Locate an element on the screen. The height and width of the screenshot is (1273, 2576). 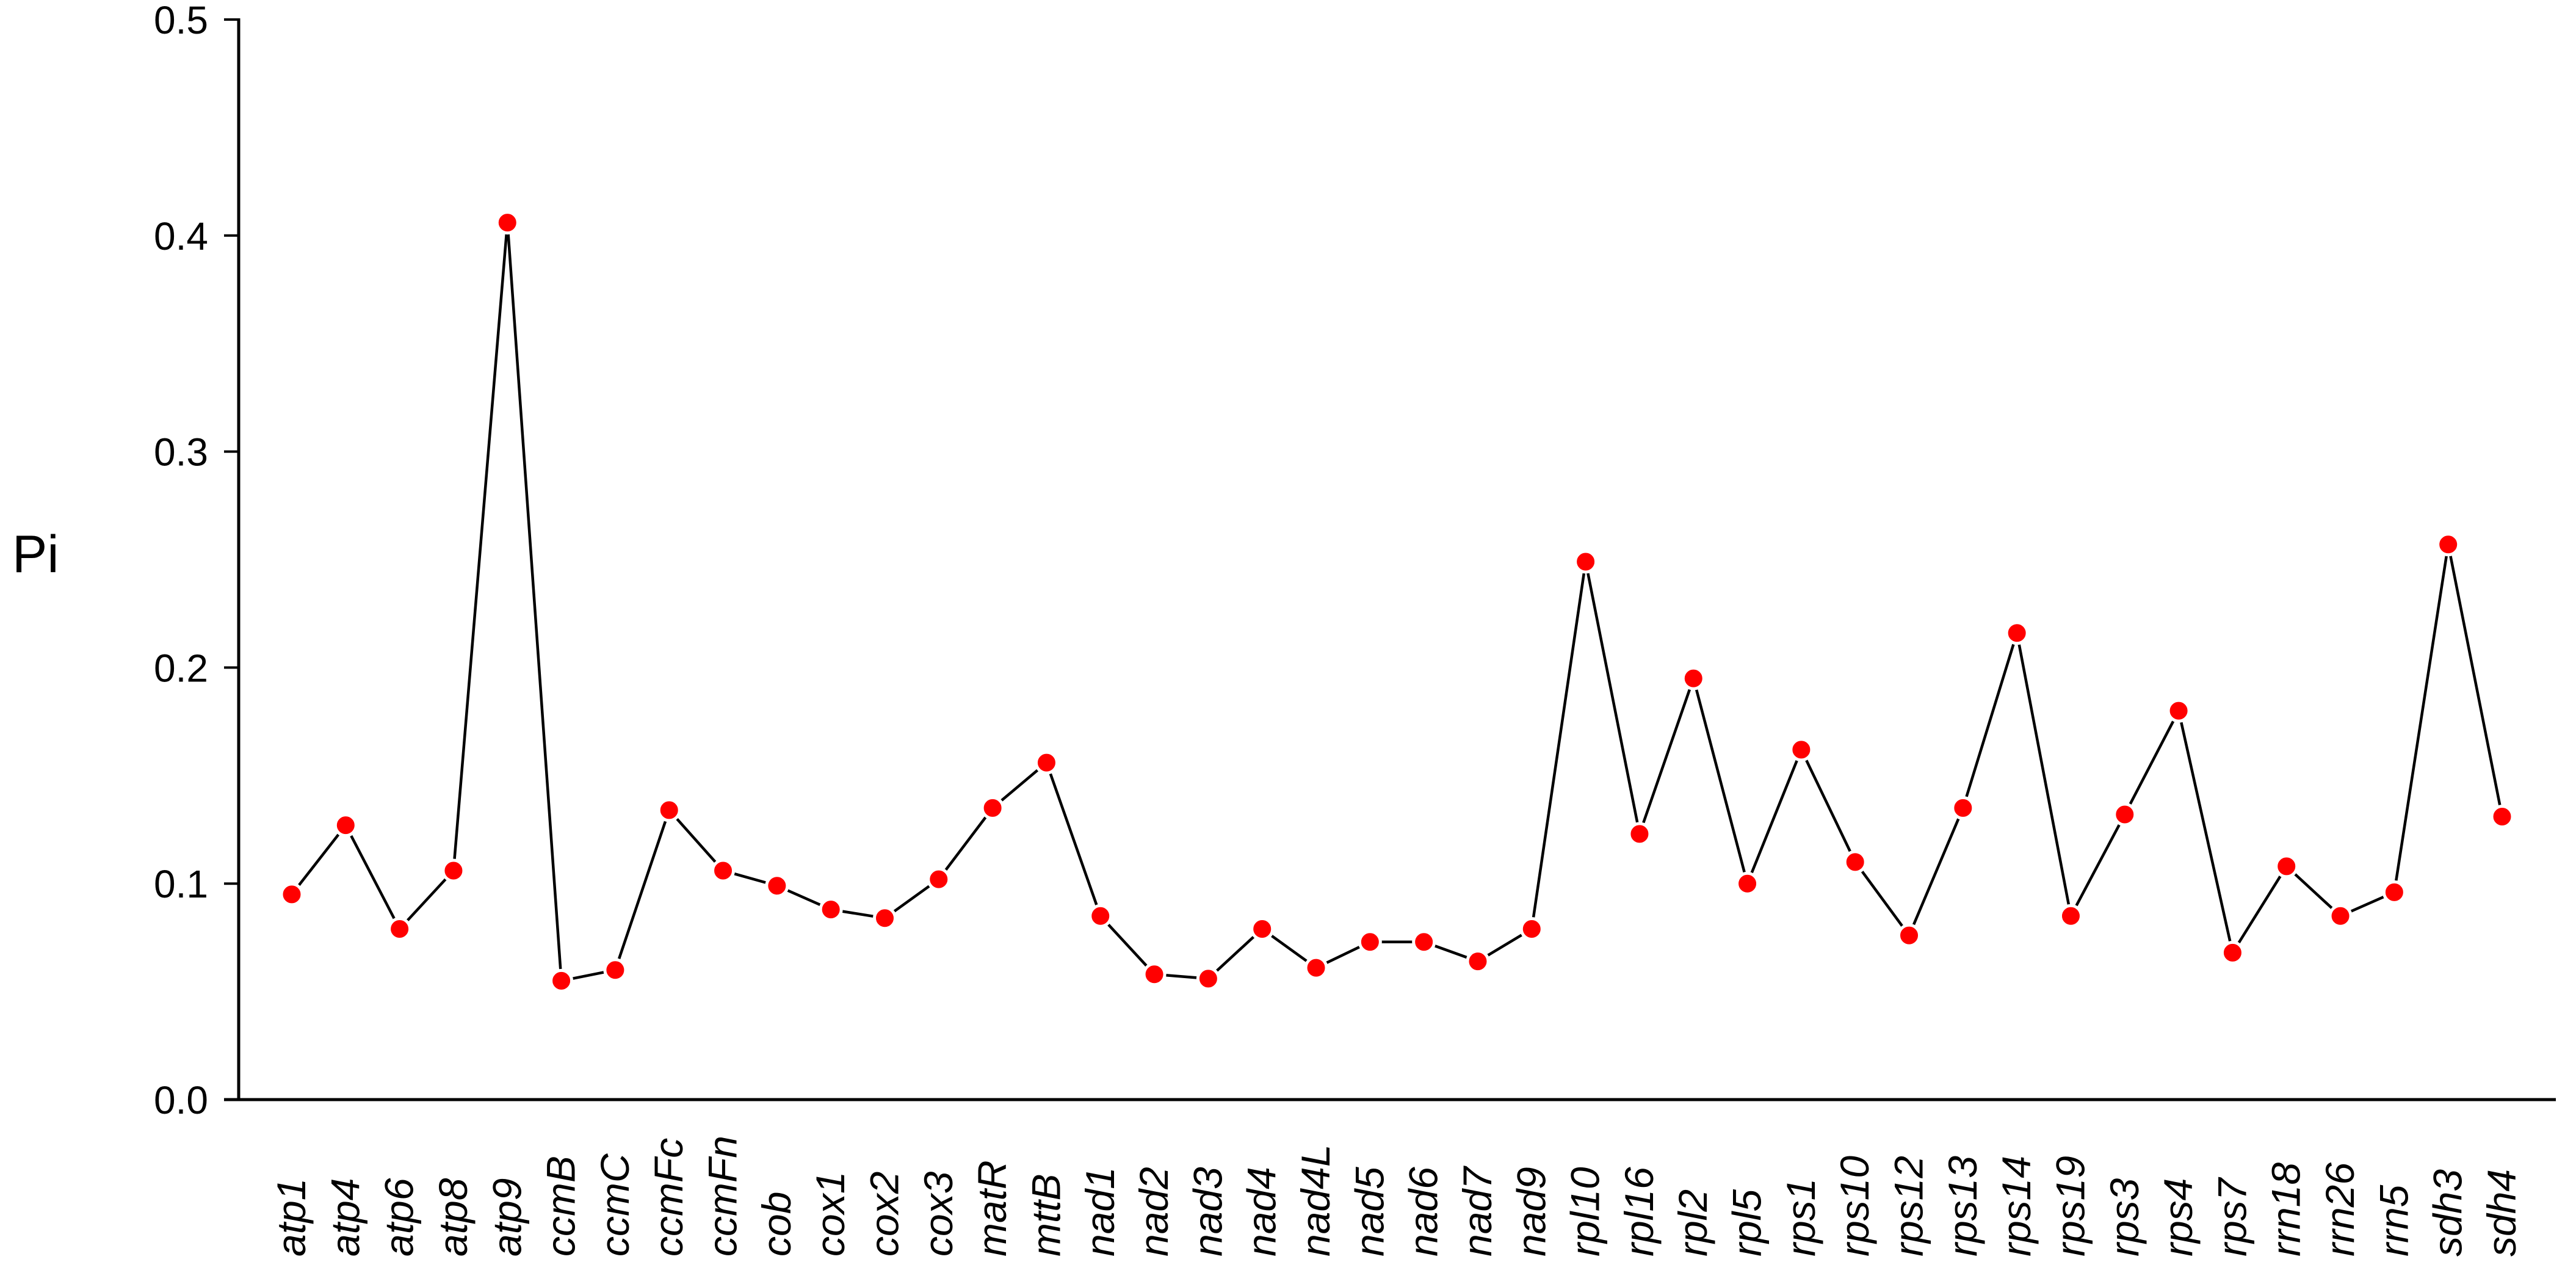
data-point-nad4 is located at coordinates (1262, 928).